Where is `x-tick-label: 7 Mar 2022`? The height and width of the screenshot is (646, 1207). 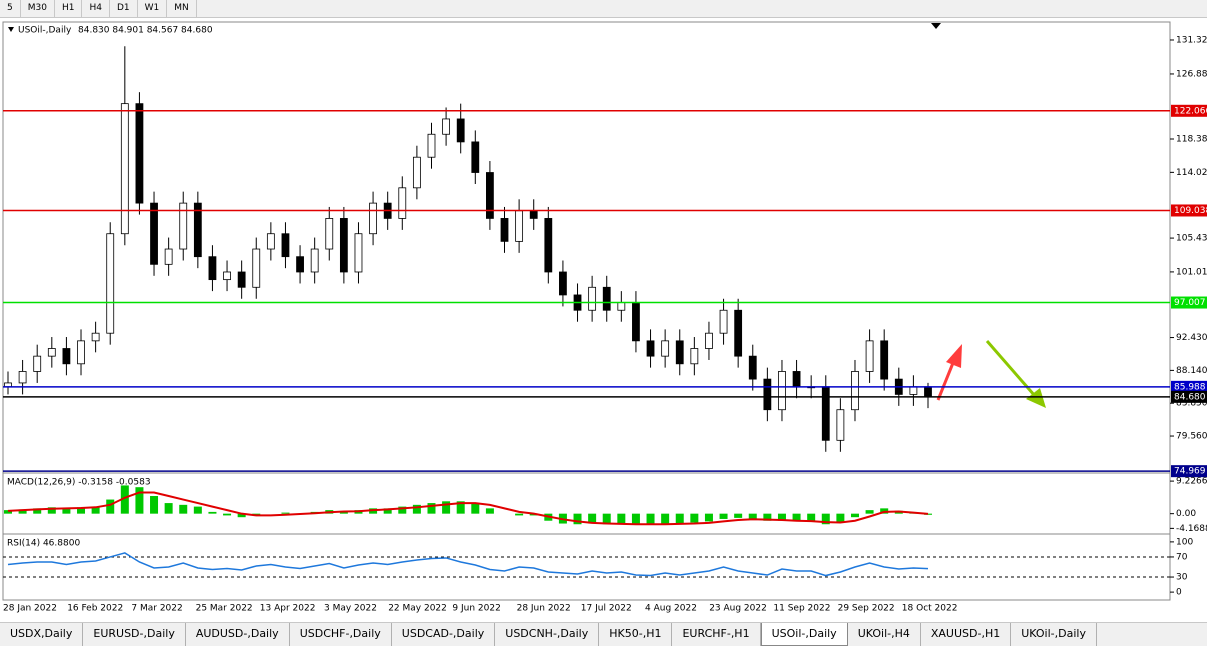
x-tick-label: 7 Mar 2022 is located at coordinates (156, 609).